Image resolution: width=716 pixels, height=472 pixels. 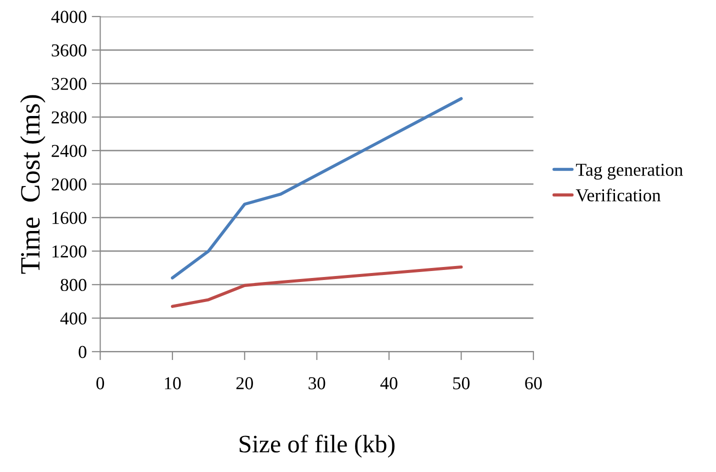 What do you see at coordinates (618, 195) in the screenshot?
I see `legend-label: Verification` at bounding box center [618, 195].